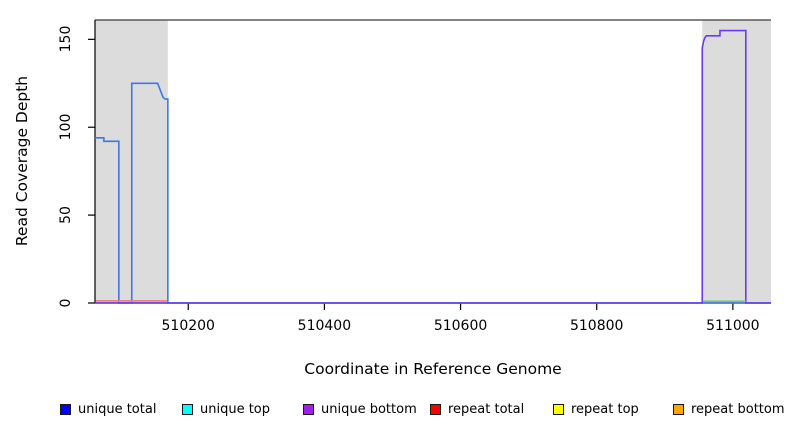  Describe the element at coordinates (66, 127) in the screenshot. I see `y-tick-label: 100` at that location.